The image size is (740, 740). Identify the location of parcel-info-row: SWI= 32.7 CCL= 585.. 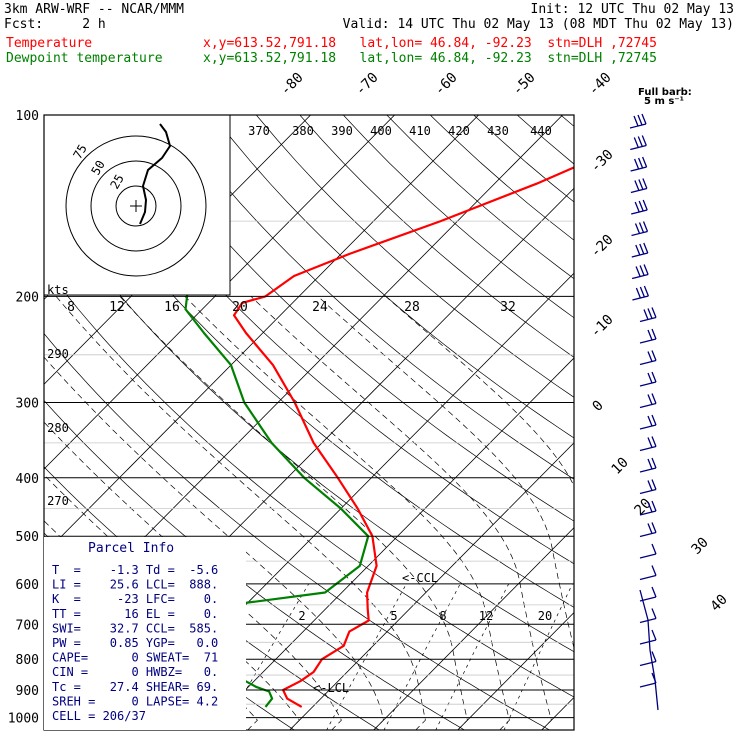
(135, 628).